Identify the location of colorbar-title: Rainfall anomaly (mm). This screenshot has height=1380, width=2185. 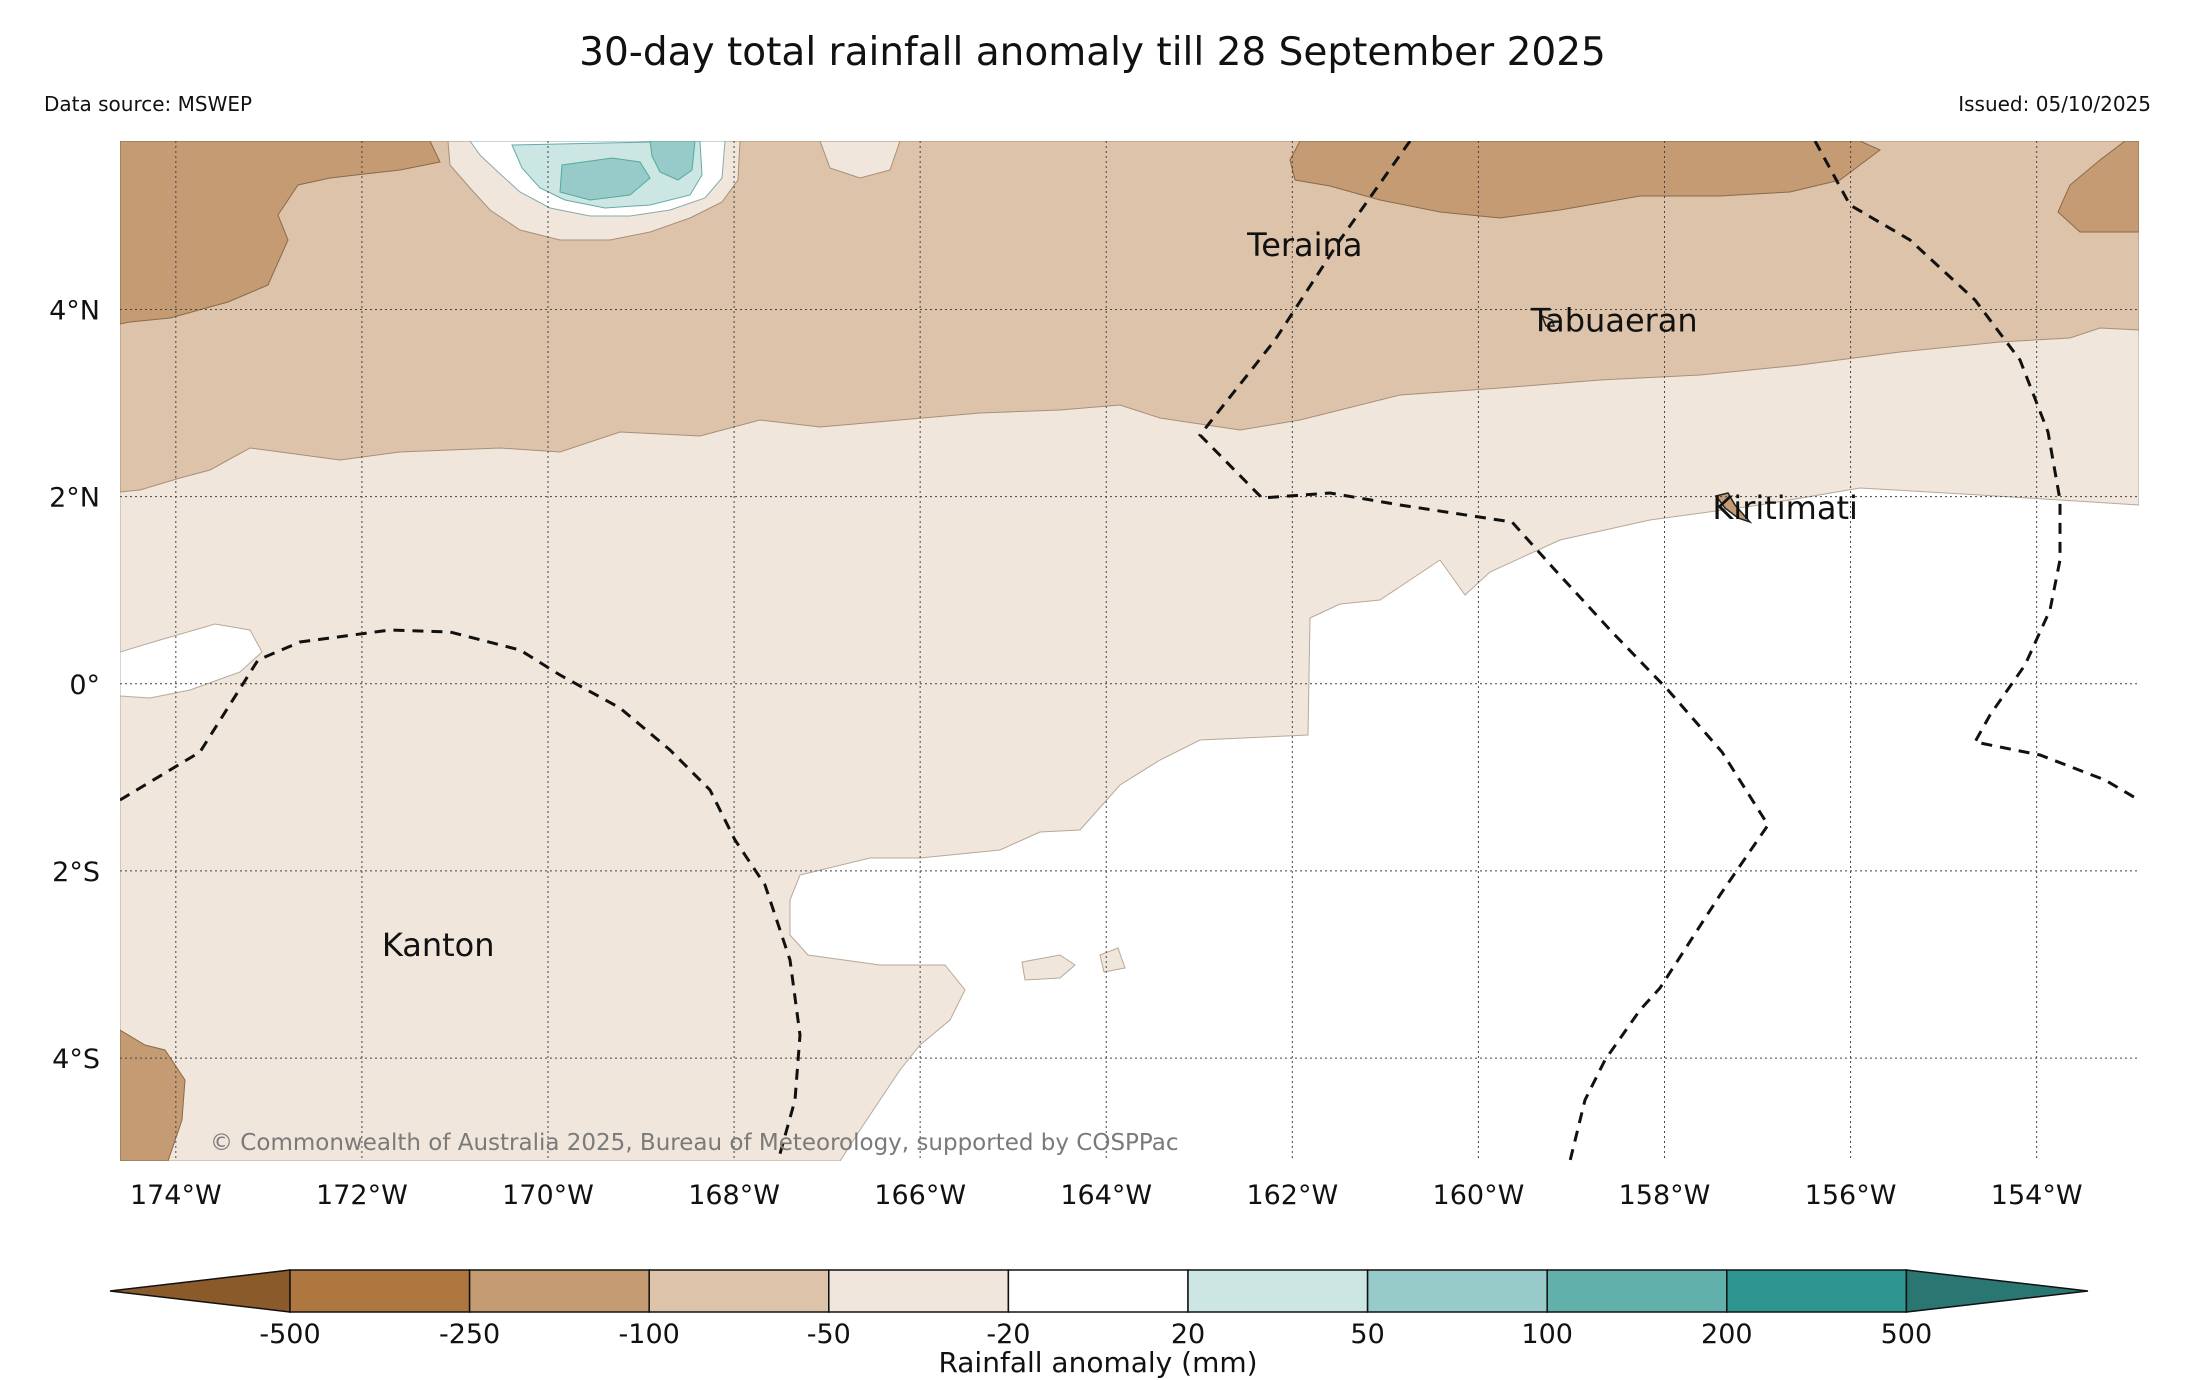
(1097, 1362).